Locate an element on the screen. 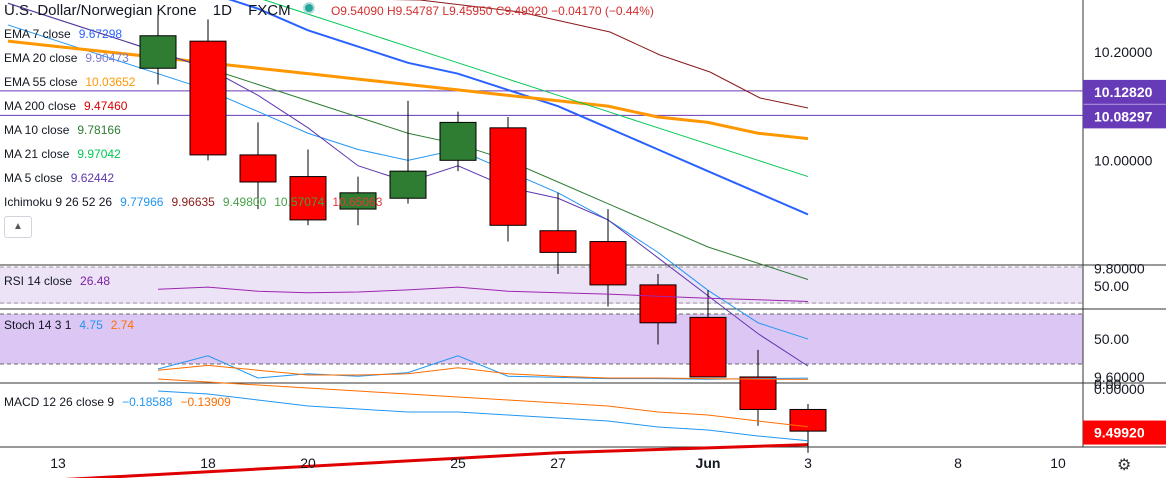 The image size is (1166, 478). series-ma-200-close is located at coordinates (436, 460).